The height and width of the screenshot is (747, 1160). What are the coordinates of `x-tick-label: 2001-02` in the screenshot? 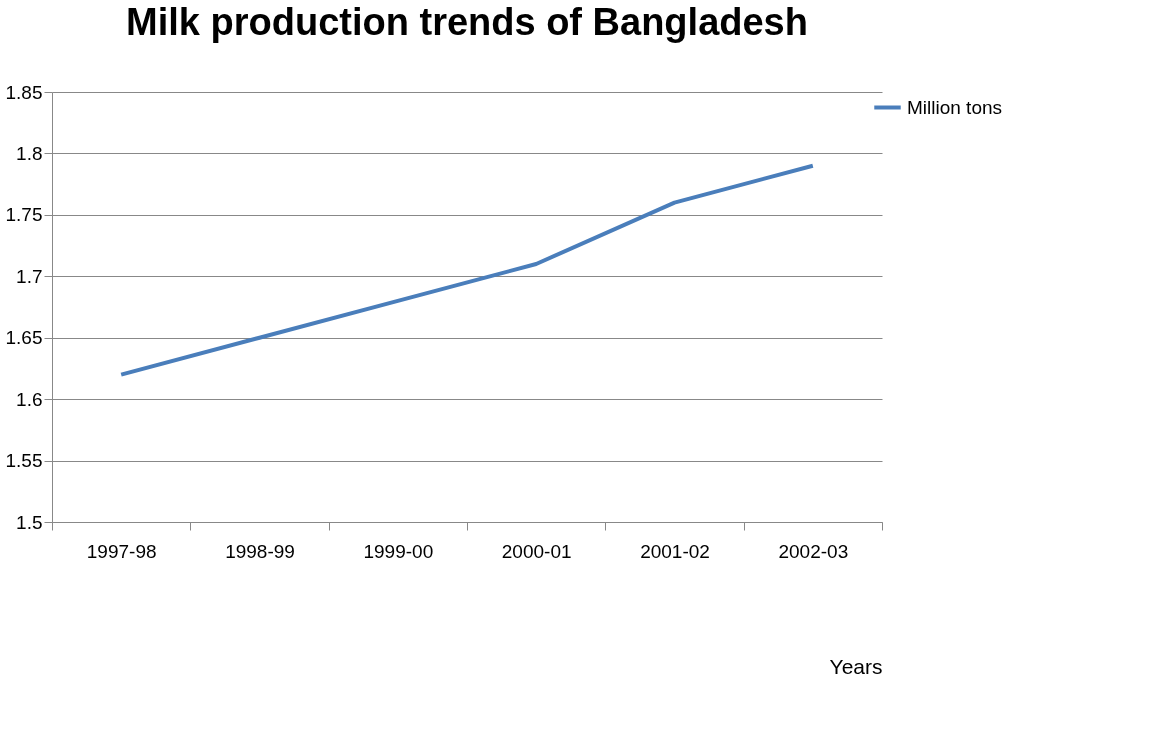 It's located at (675, 551).